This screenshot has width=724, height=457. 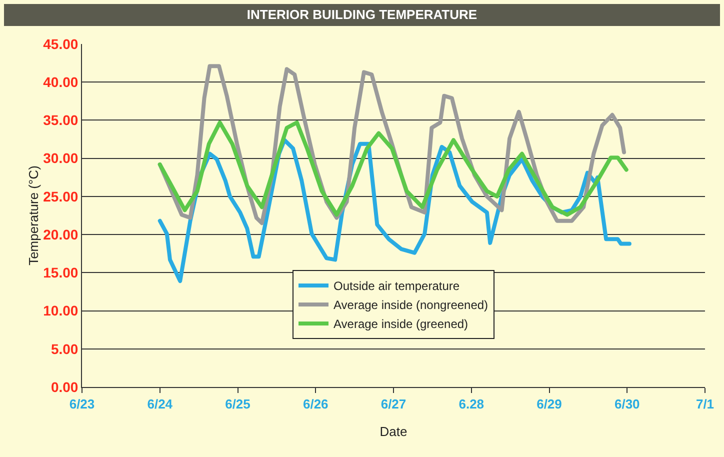 What do you see at coordinates (60, 44) in the screenshot?
I see `y-tick-label: 45.00` at bounding box center [60, 44].